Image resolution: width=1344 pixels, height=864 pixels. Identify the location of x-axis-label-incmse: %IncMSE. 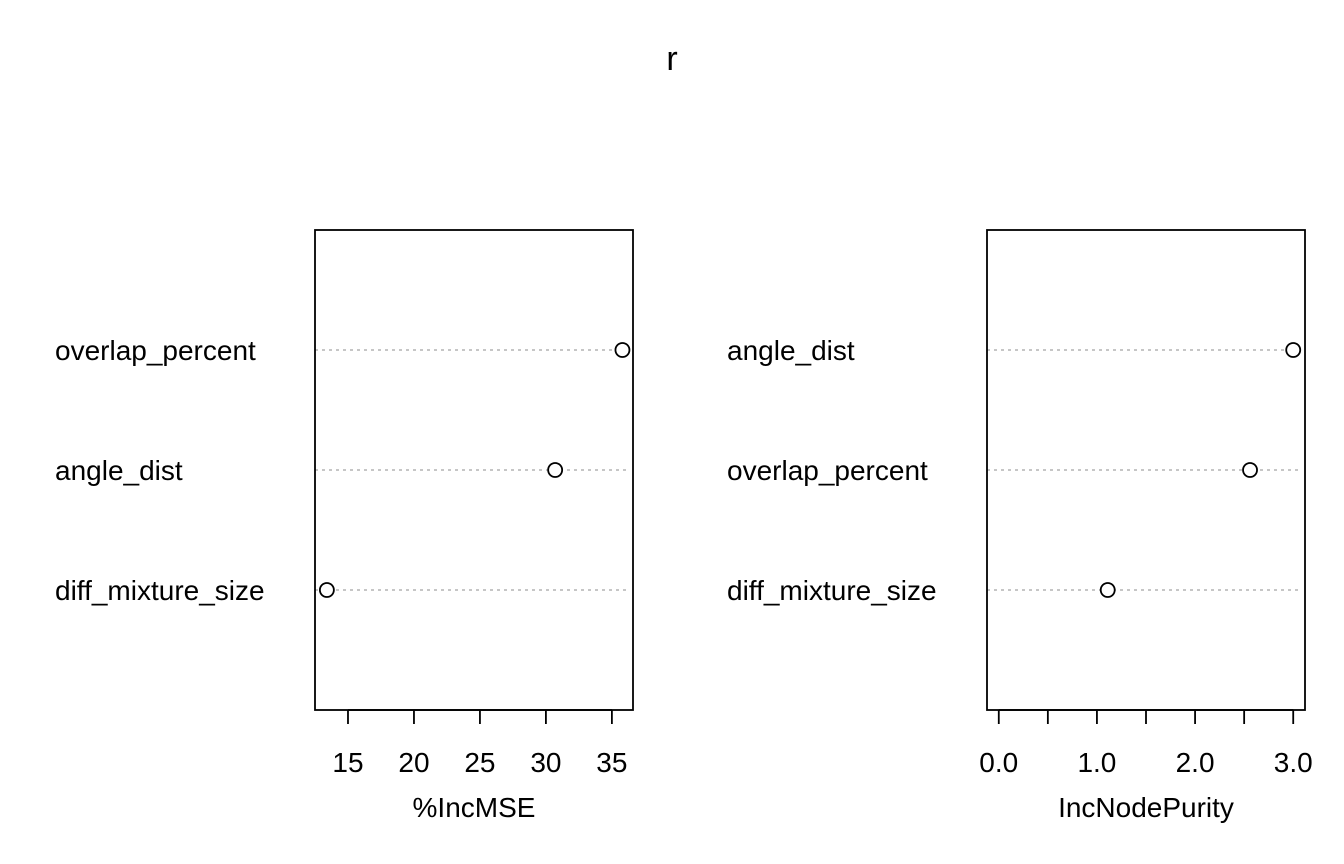
(474, 807).